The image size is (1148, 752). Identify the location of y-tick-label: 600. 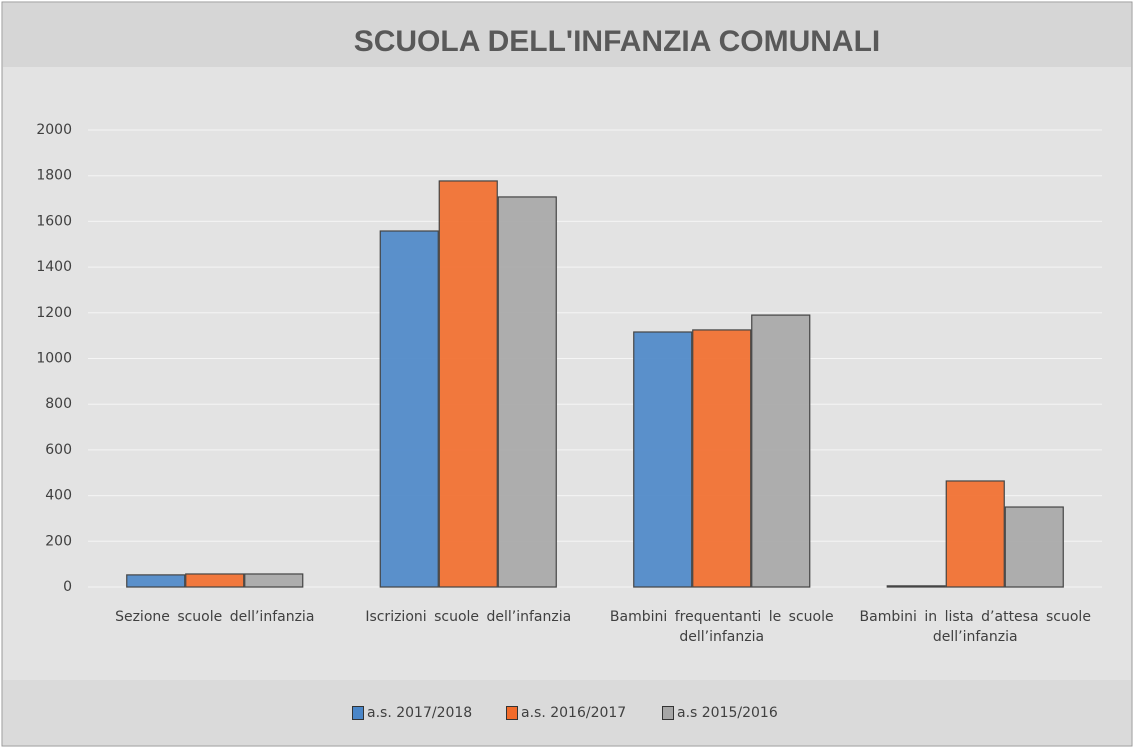
(58, 450).